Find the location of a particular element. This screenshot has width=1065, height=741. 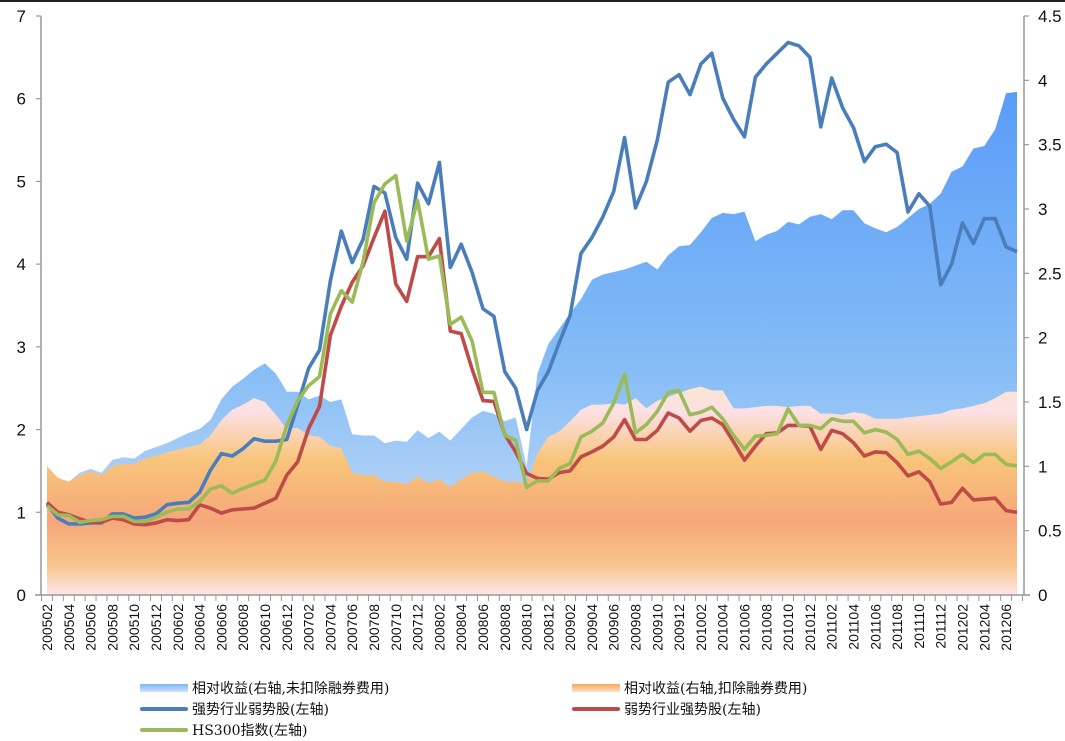

x-axis-tick-label: 200512 is located at coordinates (156, 627).